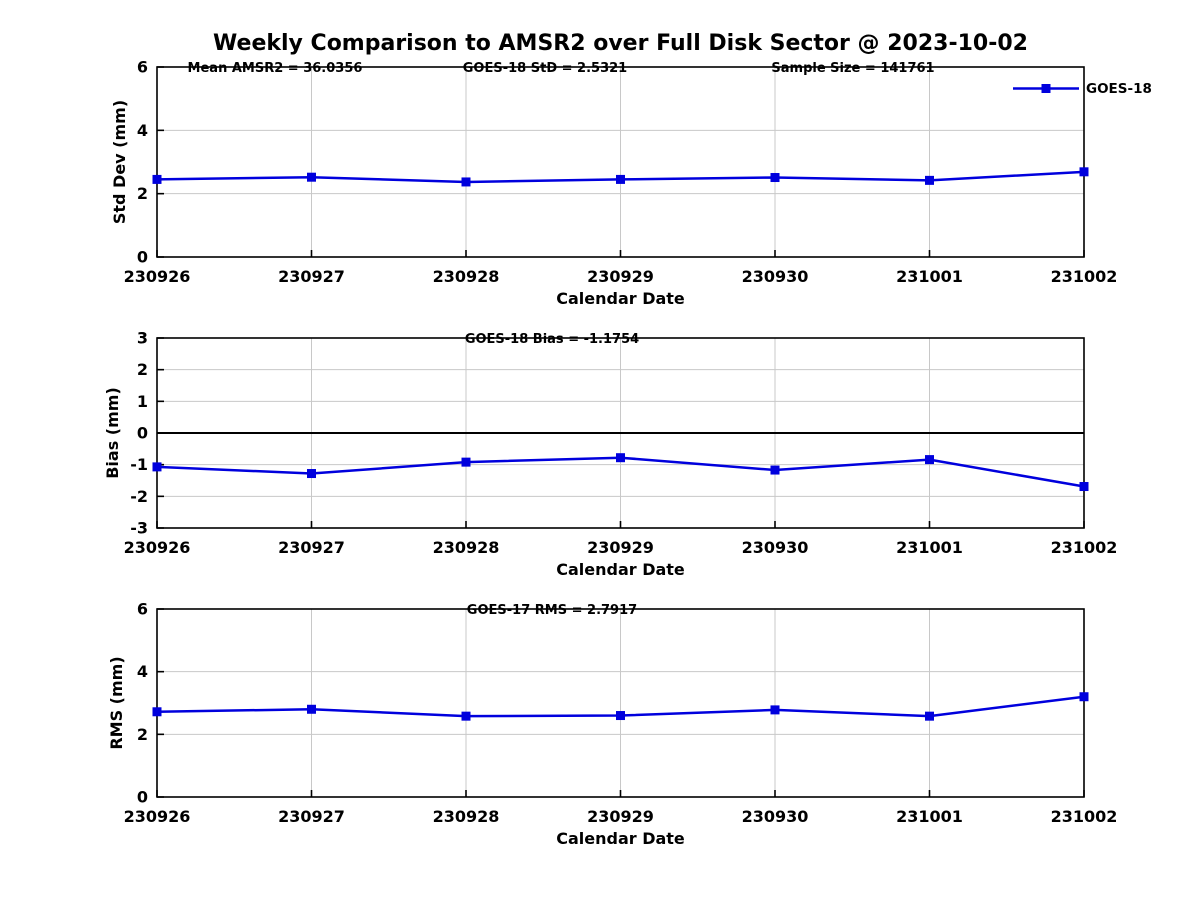 This screenshot has height=900, width=1200. Describe the element at coordinates (1046, 88) in the screenshot. I see `legend-marker` at that location.